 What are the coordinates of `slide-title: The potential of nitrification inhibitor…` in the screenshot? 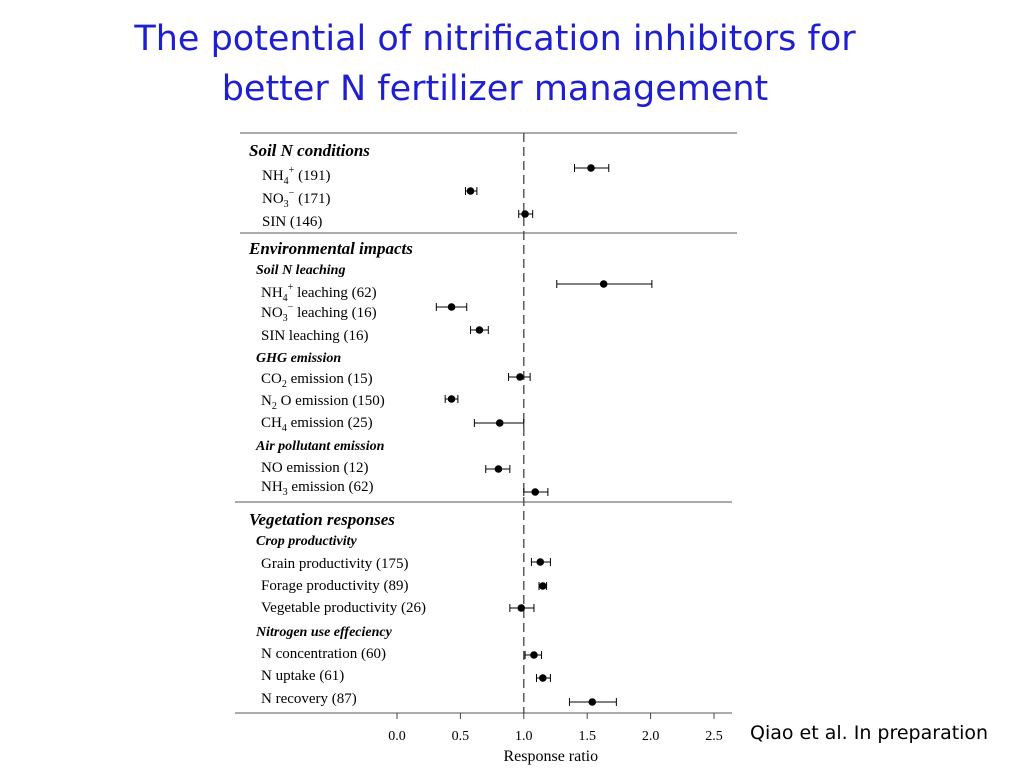 It's located at (495, 64).